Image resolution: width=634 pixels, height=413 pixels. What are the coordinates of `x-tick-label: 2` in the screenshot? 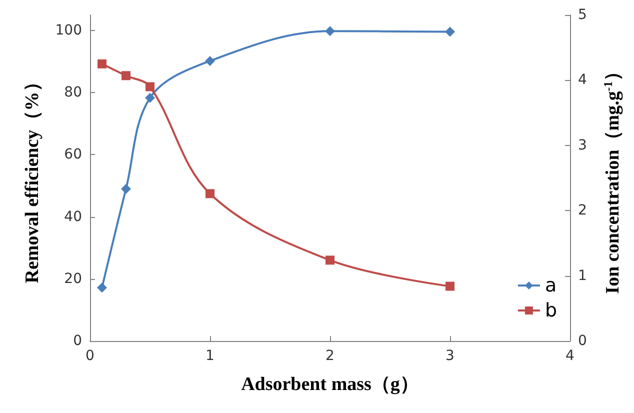 It's located at (330, 356).